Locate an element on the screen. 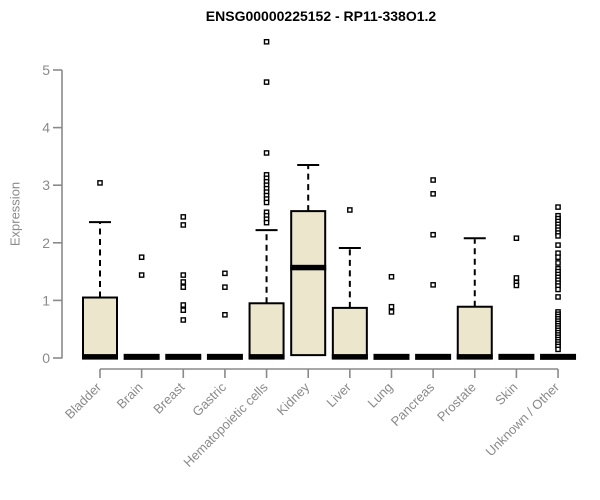 This screenshot has height=500, width=600. median-line-lung is located at coordinates (391, 356).